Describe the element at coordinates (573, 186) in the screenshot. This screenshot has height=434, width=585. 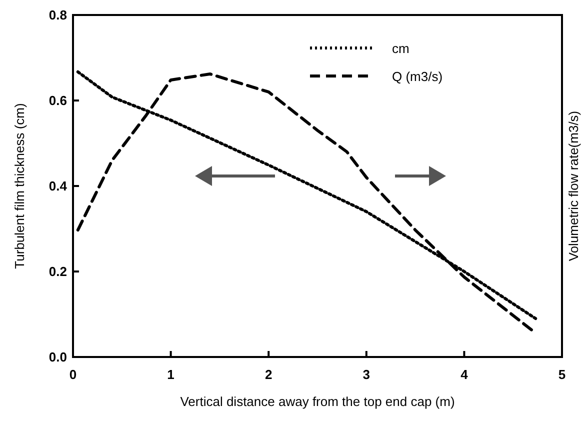
I see `y2-axis-title: Volumetric flow rate(m3/s)` at that location.